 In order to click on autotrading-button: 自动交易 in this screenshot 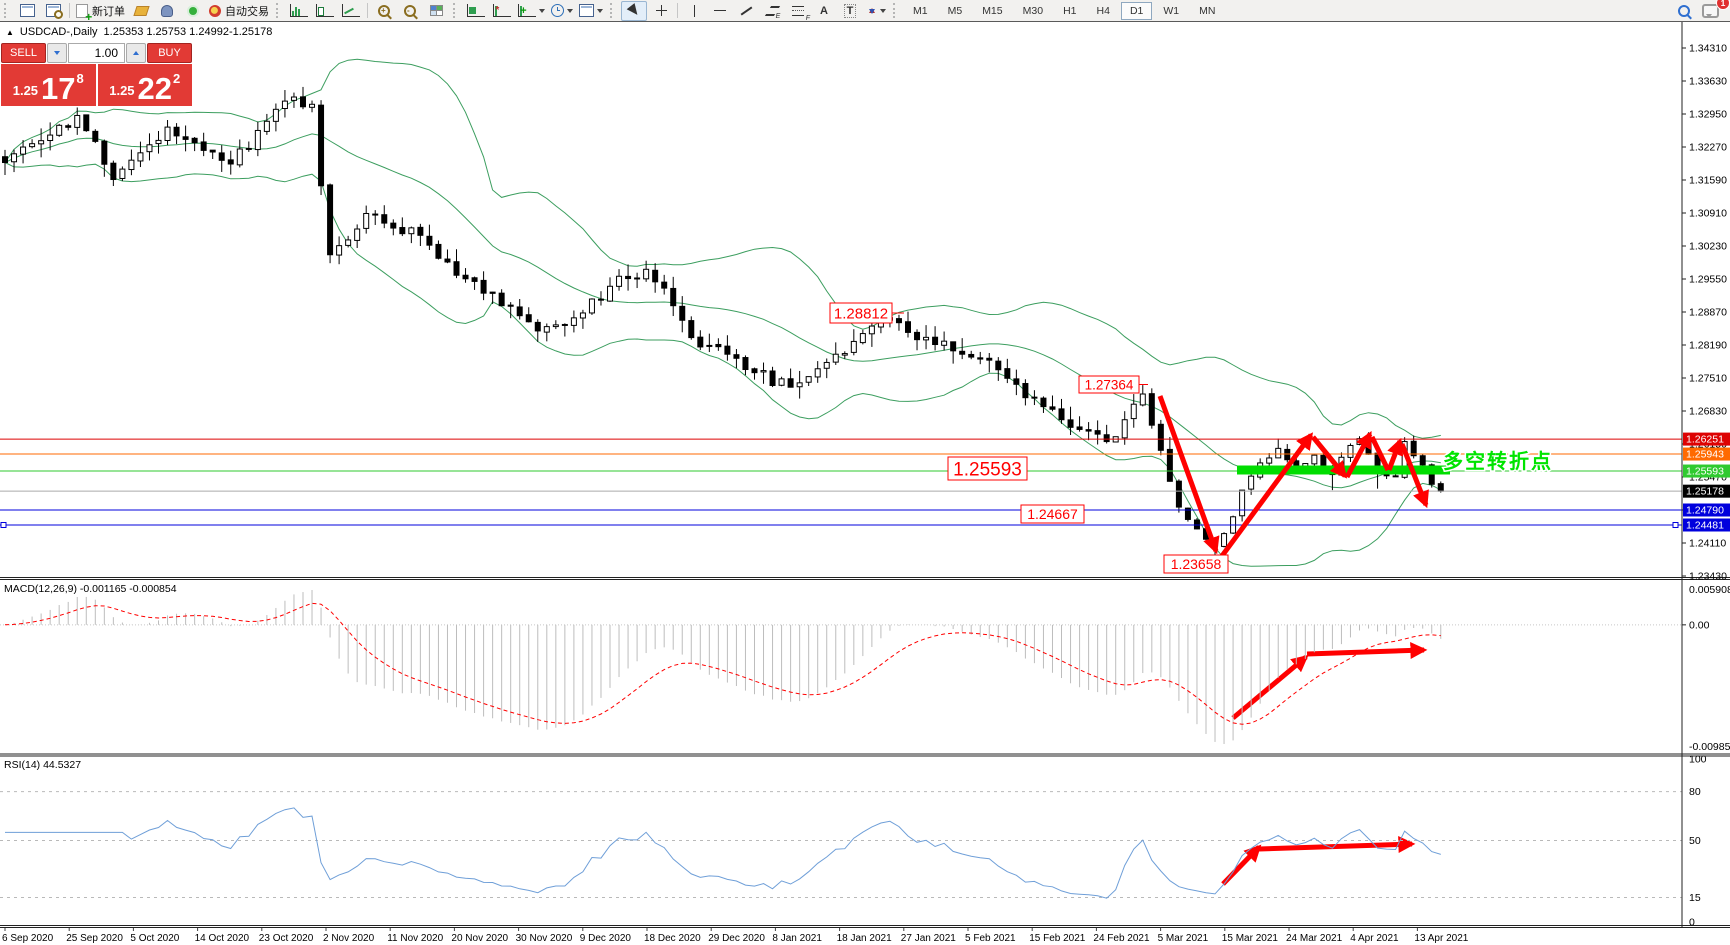, I will do `click(239, 11)`.